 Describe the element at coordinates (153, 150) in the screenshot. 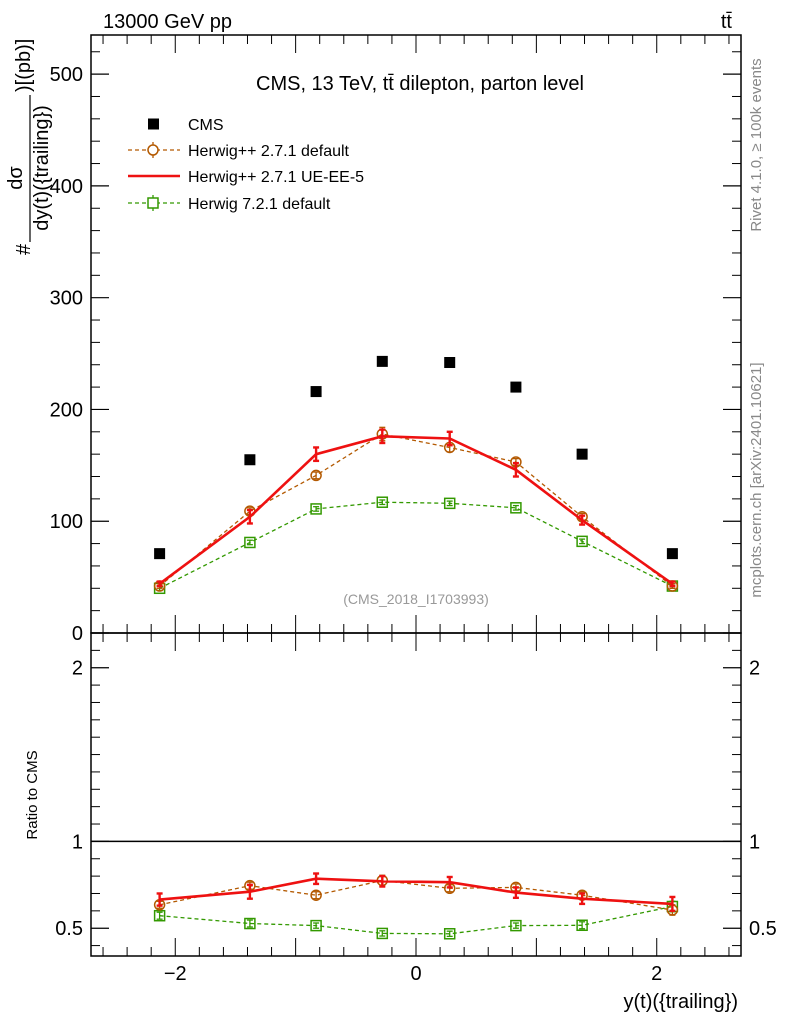

I see `legend-marker-circle` at that location.